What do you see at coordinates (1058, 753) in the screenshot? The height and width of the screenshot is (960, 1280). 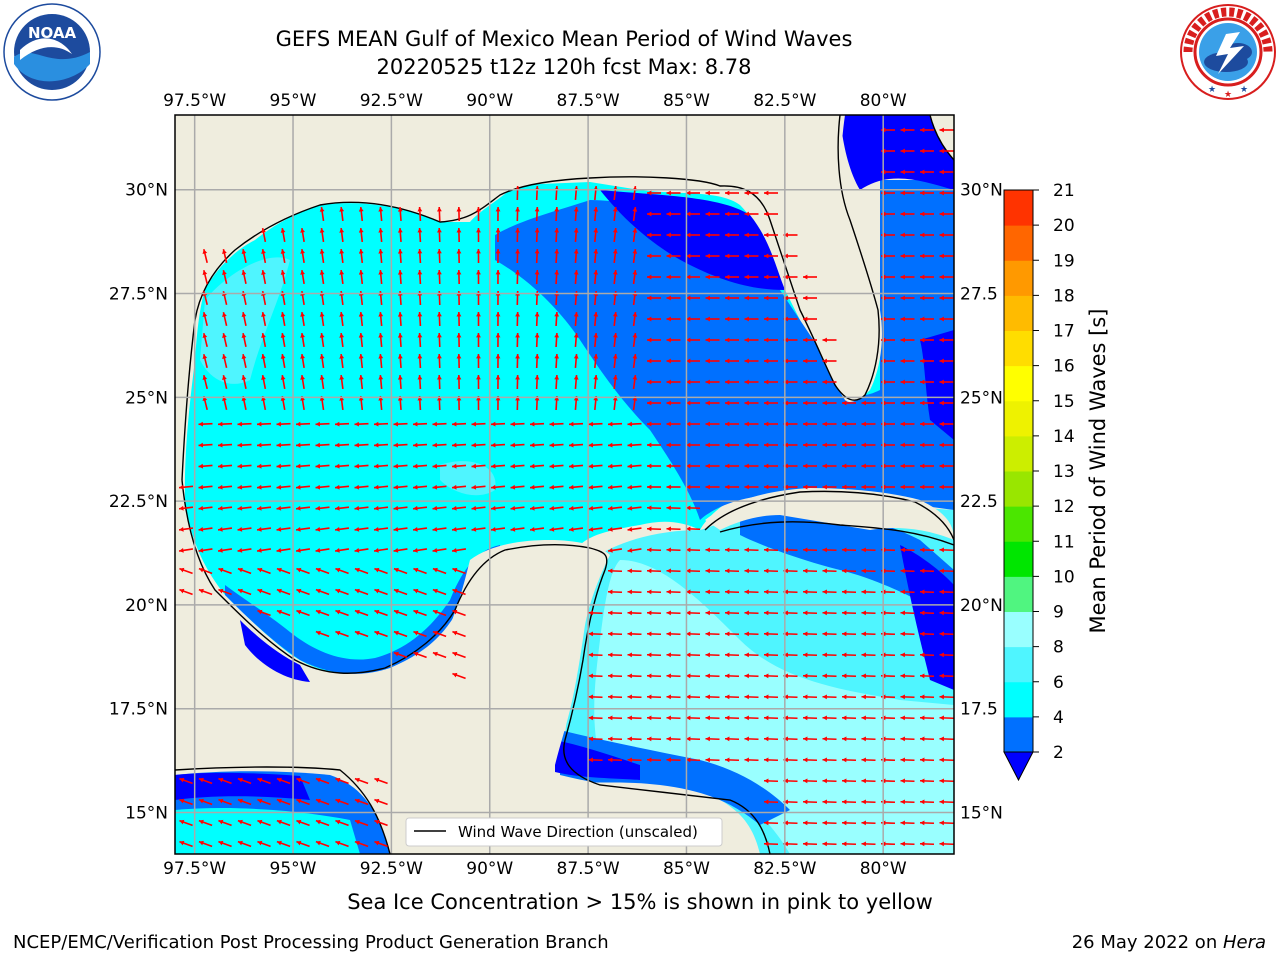 I see `colorbar-tick-label: 2` at bounding box center [1058, 753].